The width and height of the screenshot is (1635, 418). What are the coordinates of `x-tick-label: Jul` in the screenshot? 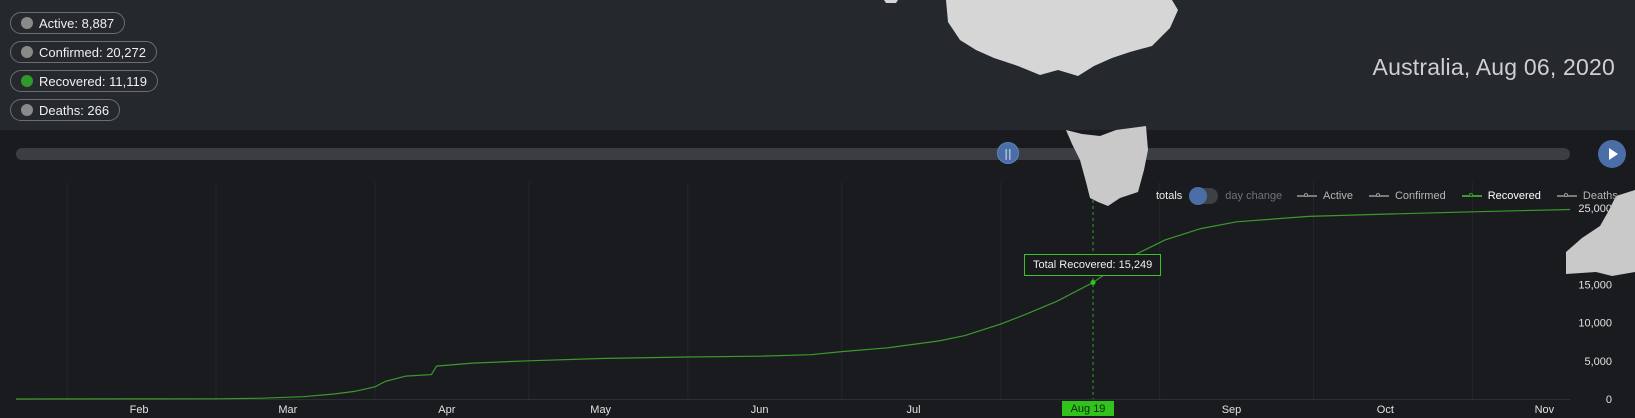 It's located at (913, 410).